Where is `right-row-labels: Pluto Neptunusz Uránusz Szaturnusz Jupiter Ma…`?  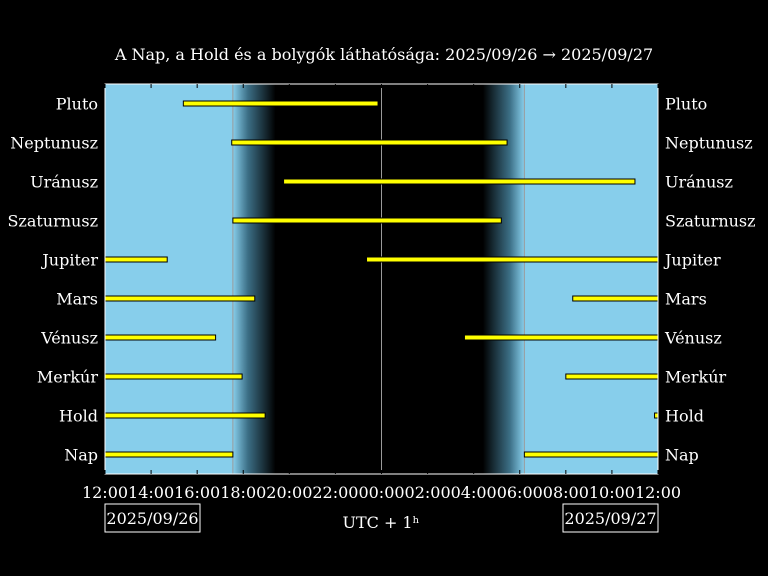
right-row-labels: Pluto Neptunusz Uránusz Szaturnusz Jupiter Ma… is located at coordinates (709, 280).